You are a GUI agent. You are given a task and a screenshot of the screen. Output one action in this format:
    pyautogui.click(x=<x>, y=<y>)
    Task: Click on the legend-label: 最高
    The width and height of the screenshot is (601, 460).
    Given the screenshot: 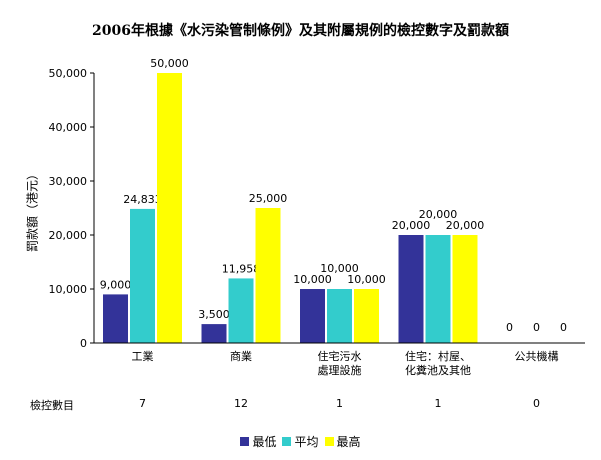 What is the action you would take?
    pyautogui.click(x=348, y=442)
    